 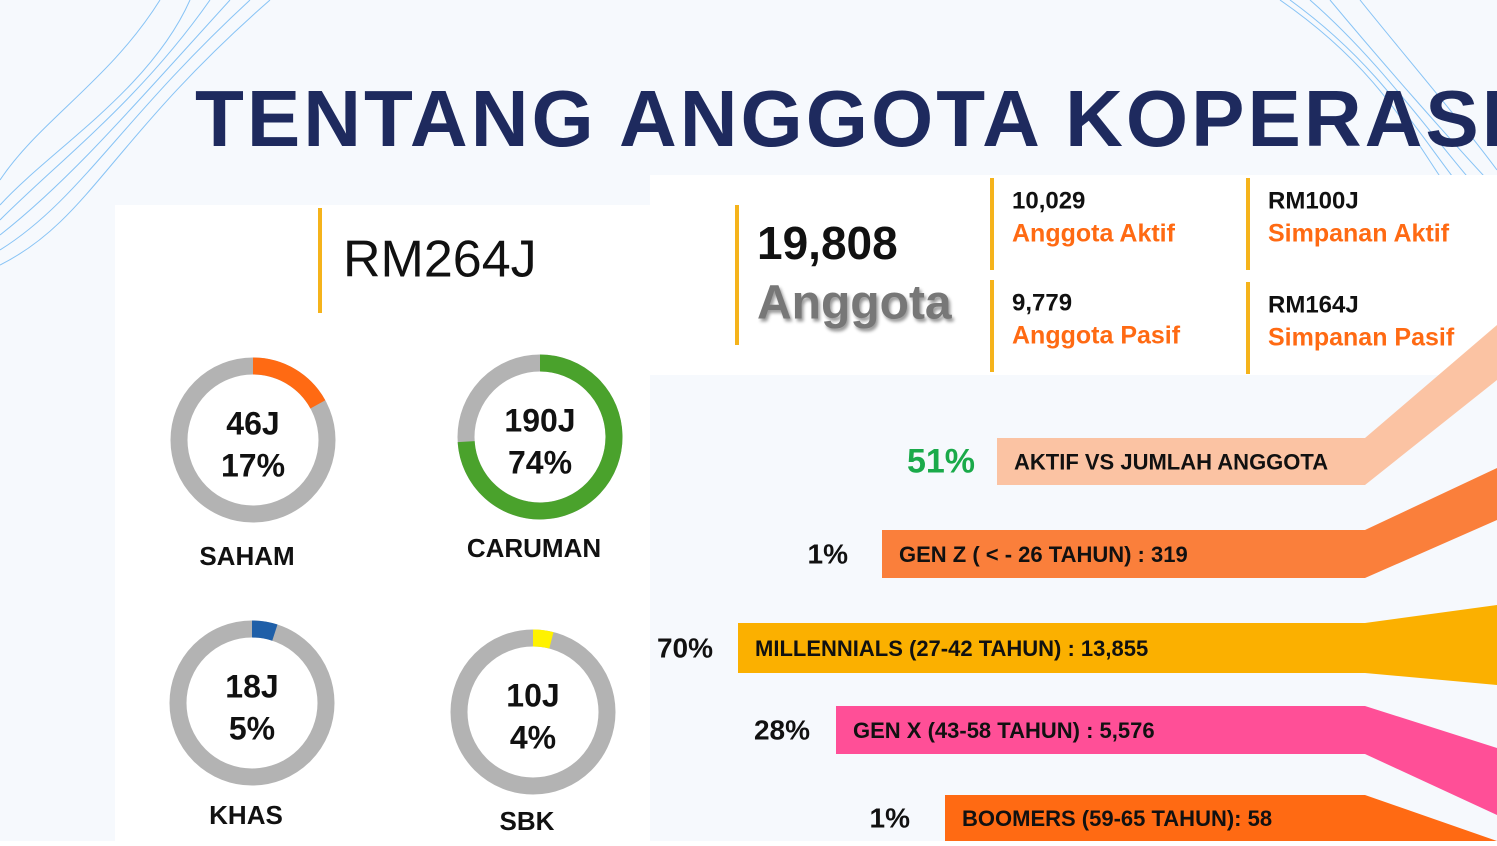 What do you see at coordinates (252, 728) in the screenshot?
I see `donut-percent: 5%` at bounding box center [252, 728].